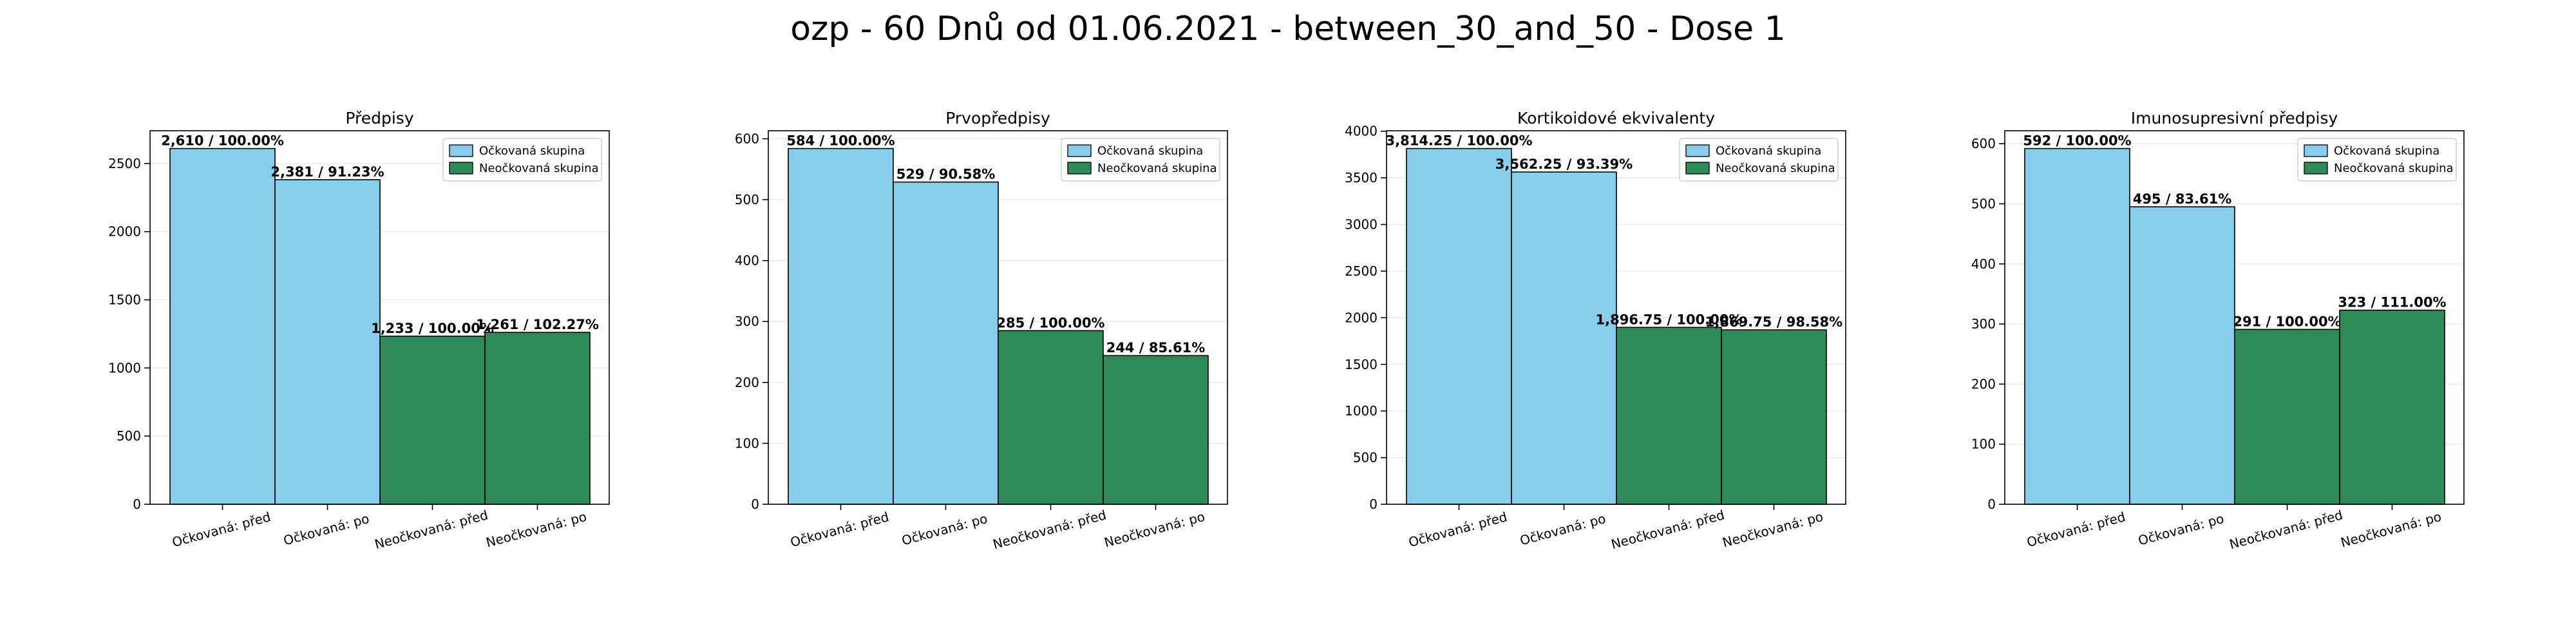 The width and height of the screenshot is (2576, 644). What do you see at coordinates (1983, 445) in the screenshot?
I see `y-tick-label: 100` at bounding box center [1983, 445].